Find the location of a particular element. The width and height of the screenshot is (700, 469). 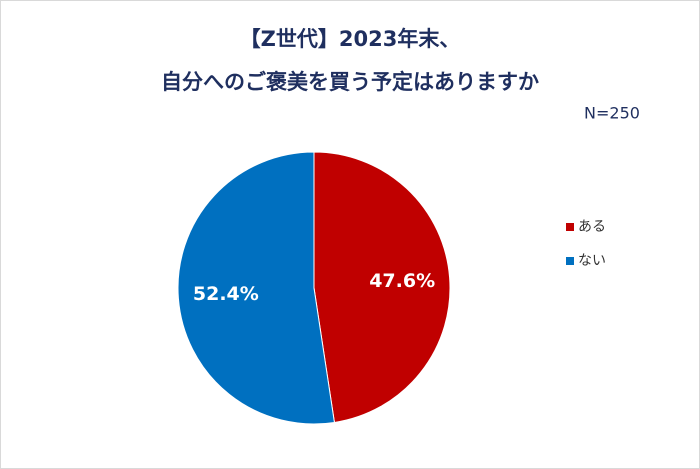

chart-title-line: 自分へのご褒美を買う予定はありますか is located at coordinates (350, 82).